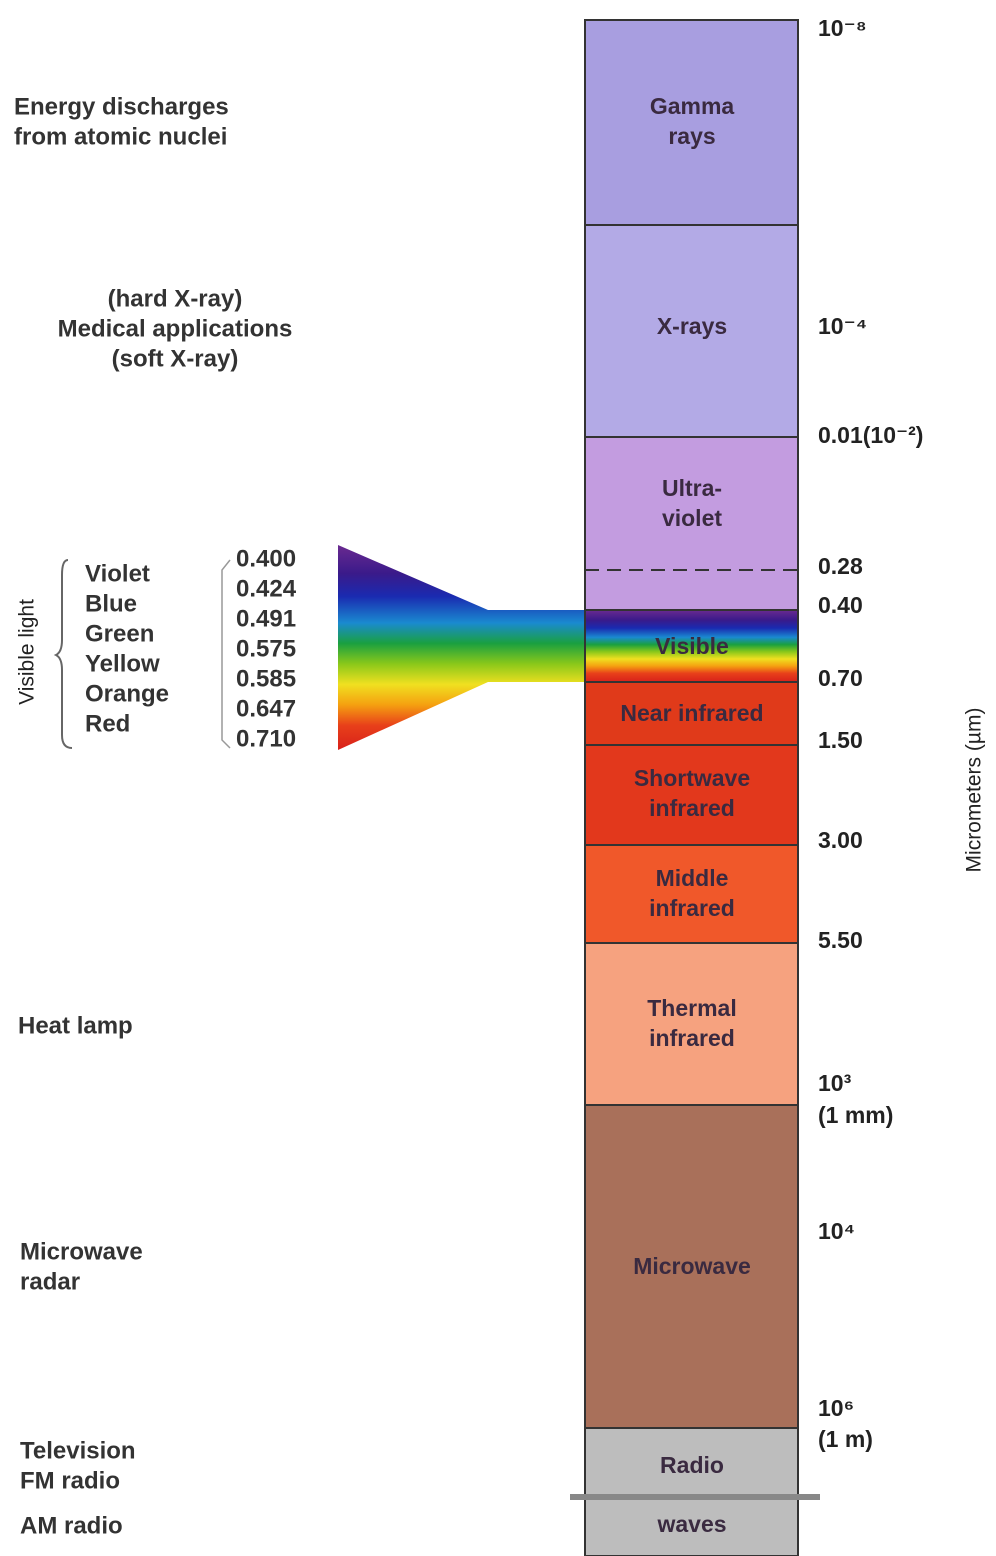 The height and width of the screenshot is (1556, 996). Describe the element at coordinates (111, 603) in the screenshot. I see `color-name: Blue` at that location.